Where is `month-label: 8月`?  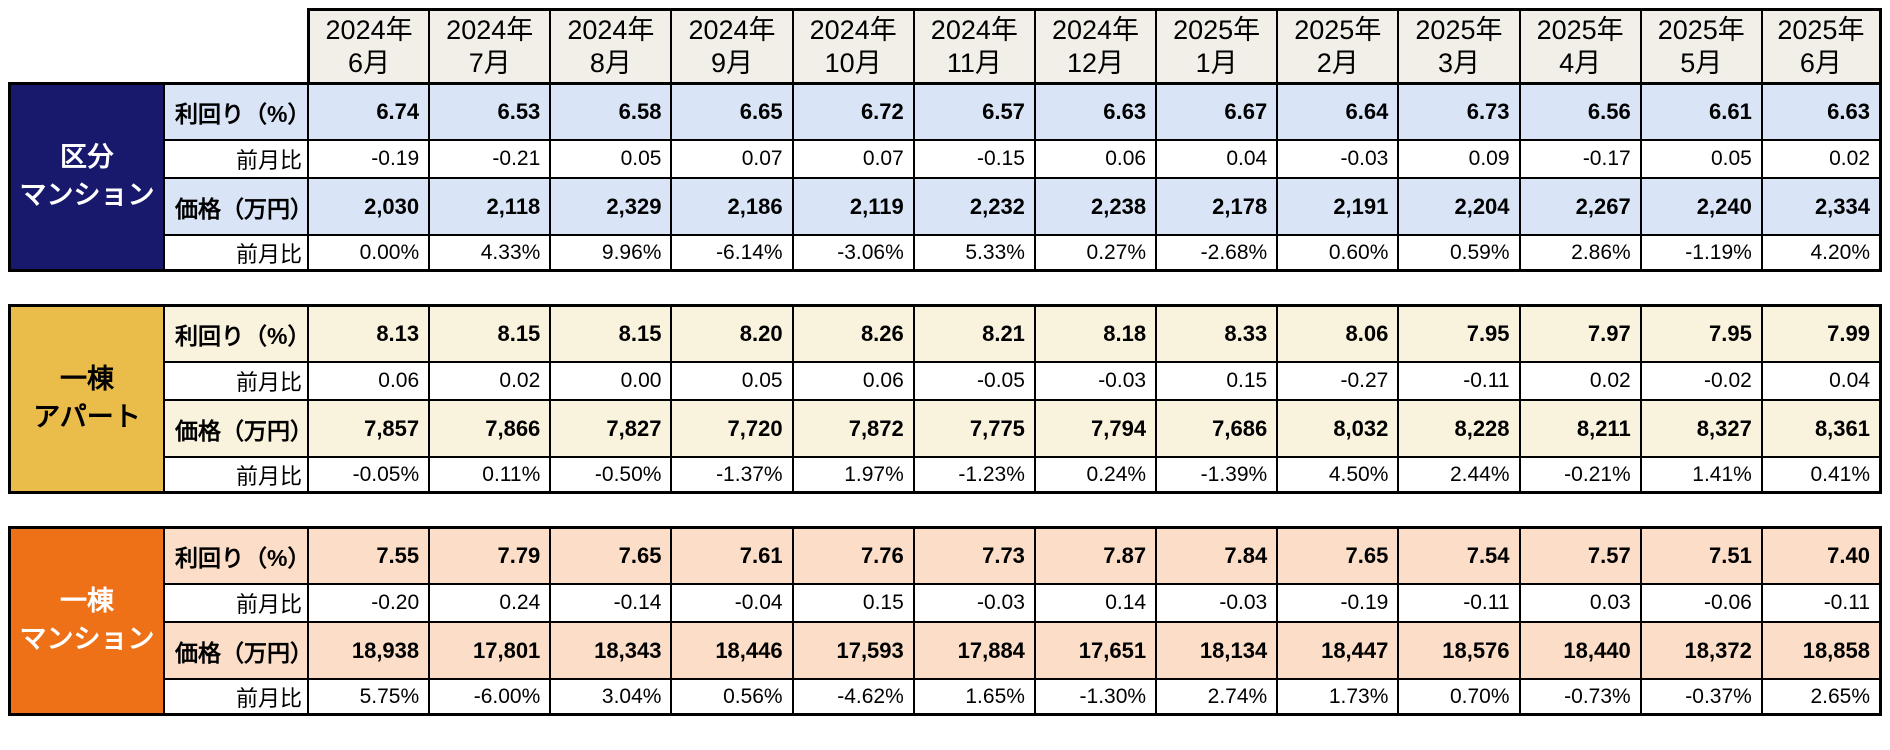 month-label: 8月 is located at coordinates (610, 62).